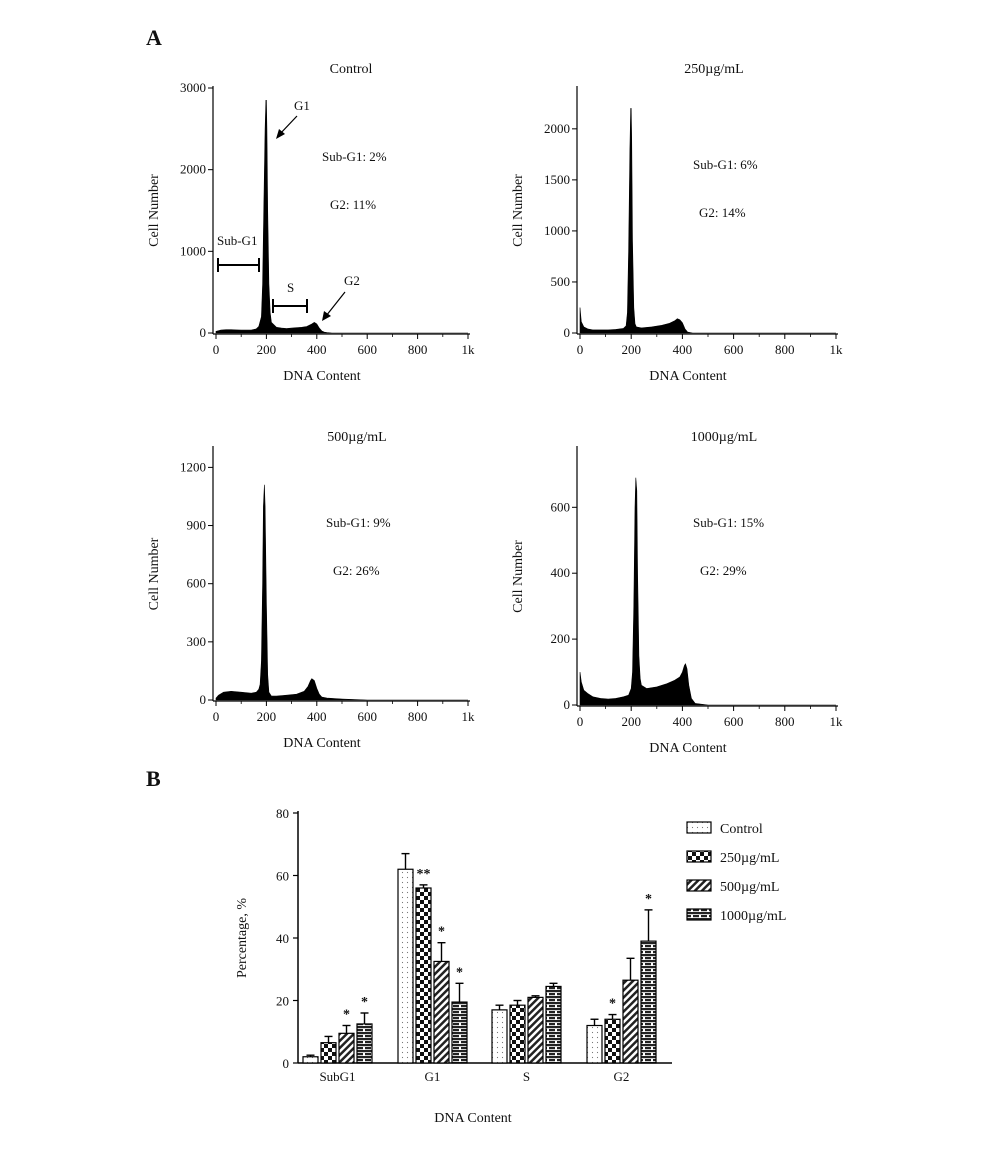 The image size is (1000, 1157). Describe the element at coordinates (724, 437) in the screenshot. I see `histogram-title: 1000µg/mL` at that location.